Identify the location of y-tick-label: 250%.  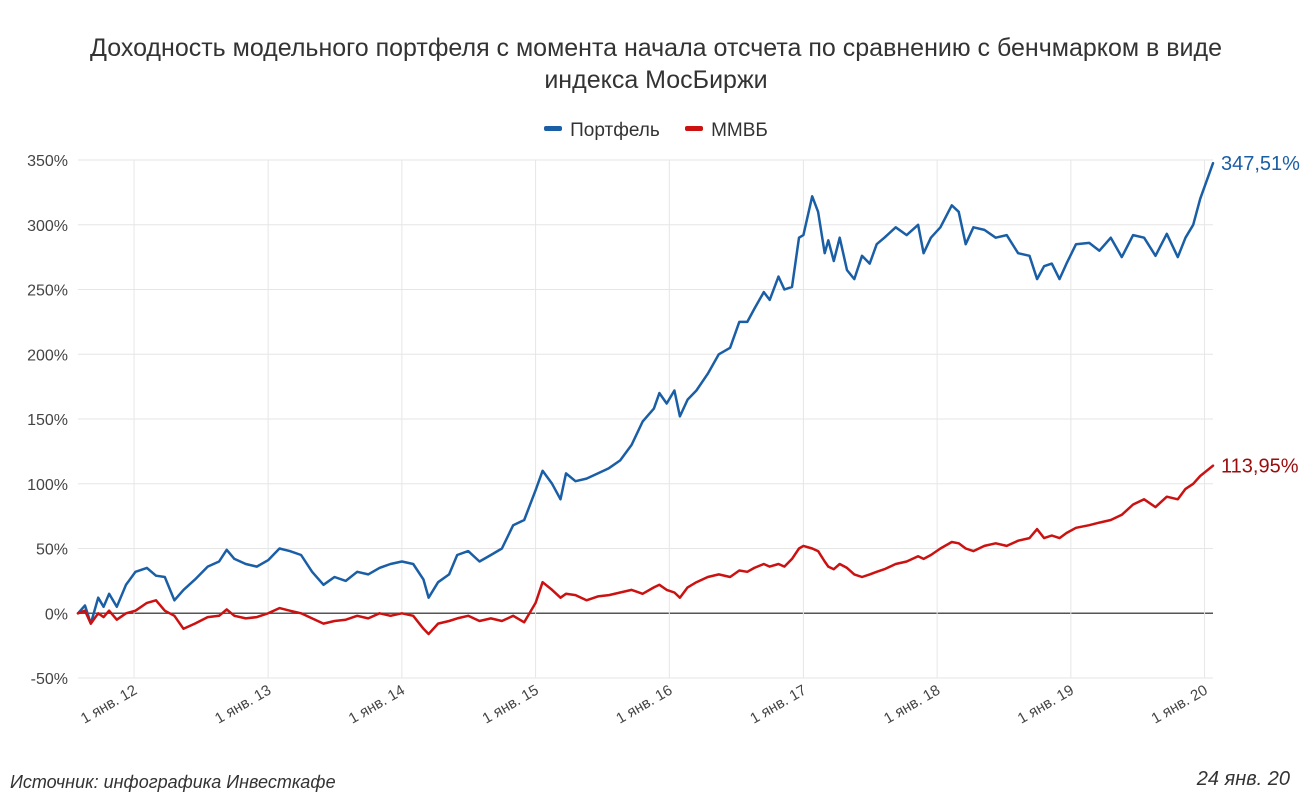
(47, 291).